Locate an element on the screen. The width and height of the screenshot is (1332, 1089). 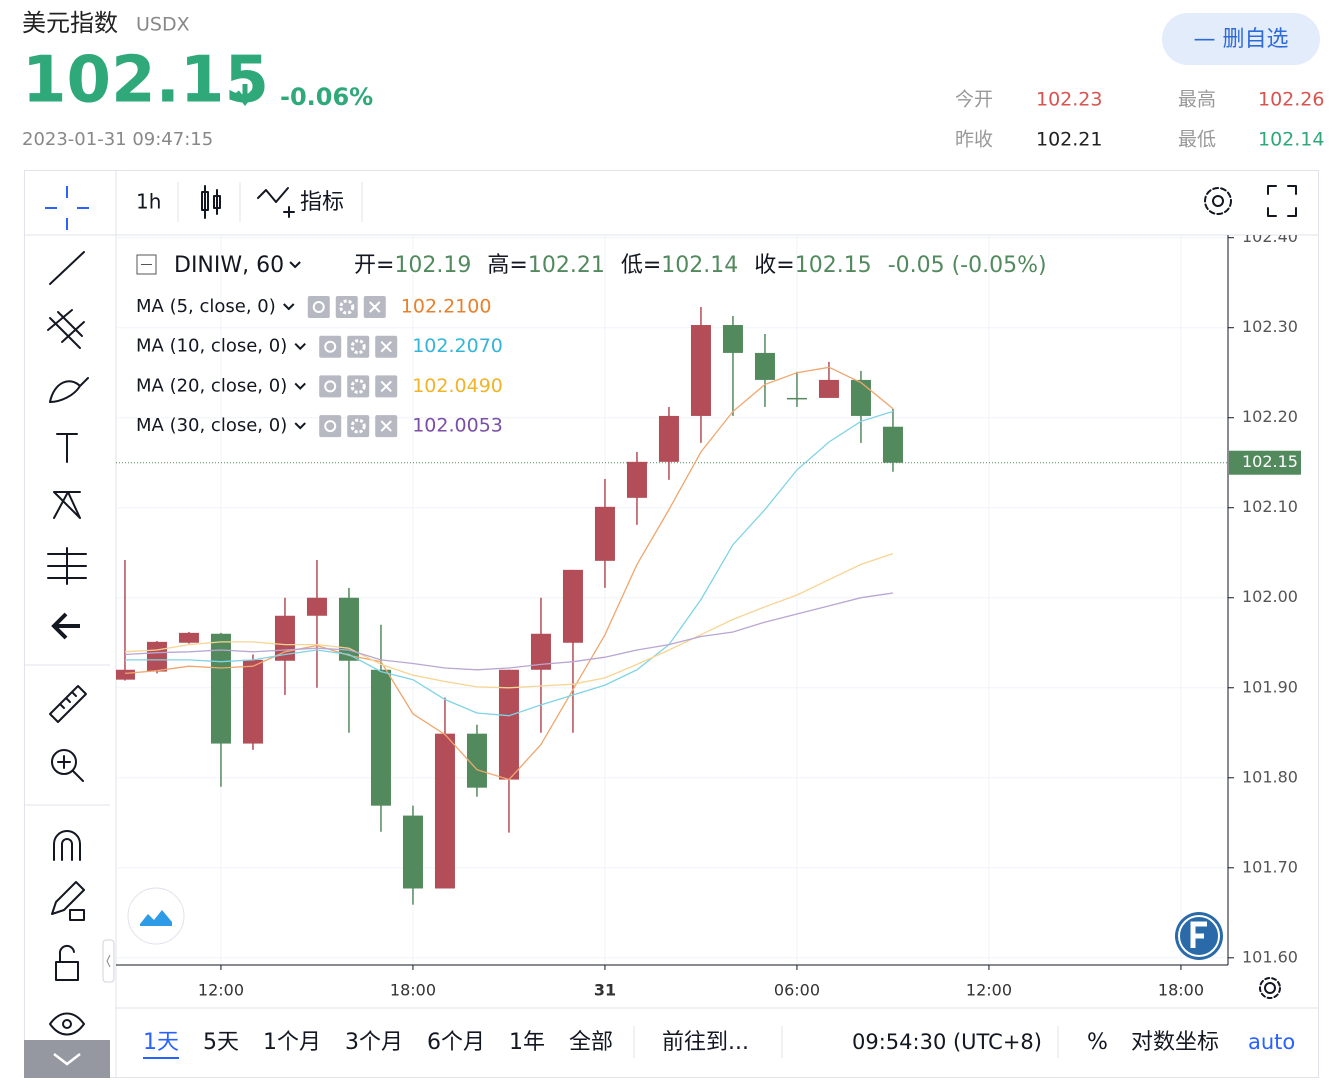
range-button: 全部 is located at coordinates (591, 1042).